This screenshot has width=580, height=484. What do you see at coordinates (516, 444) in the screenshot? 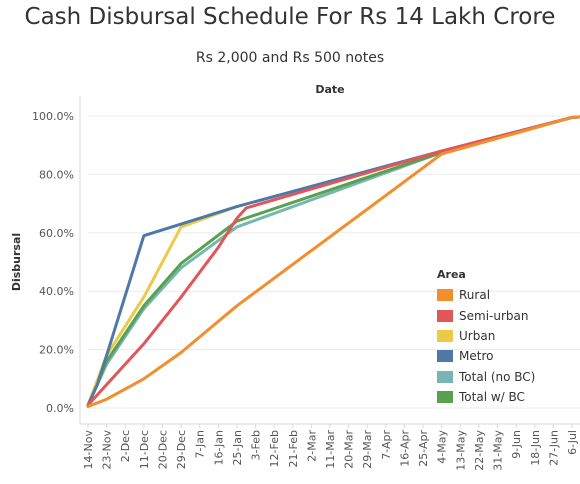
I see `x-tick-label: 9-Jun` at bounding box center [516, 444].